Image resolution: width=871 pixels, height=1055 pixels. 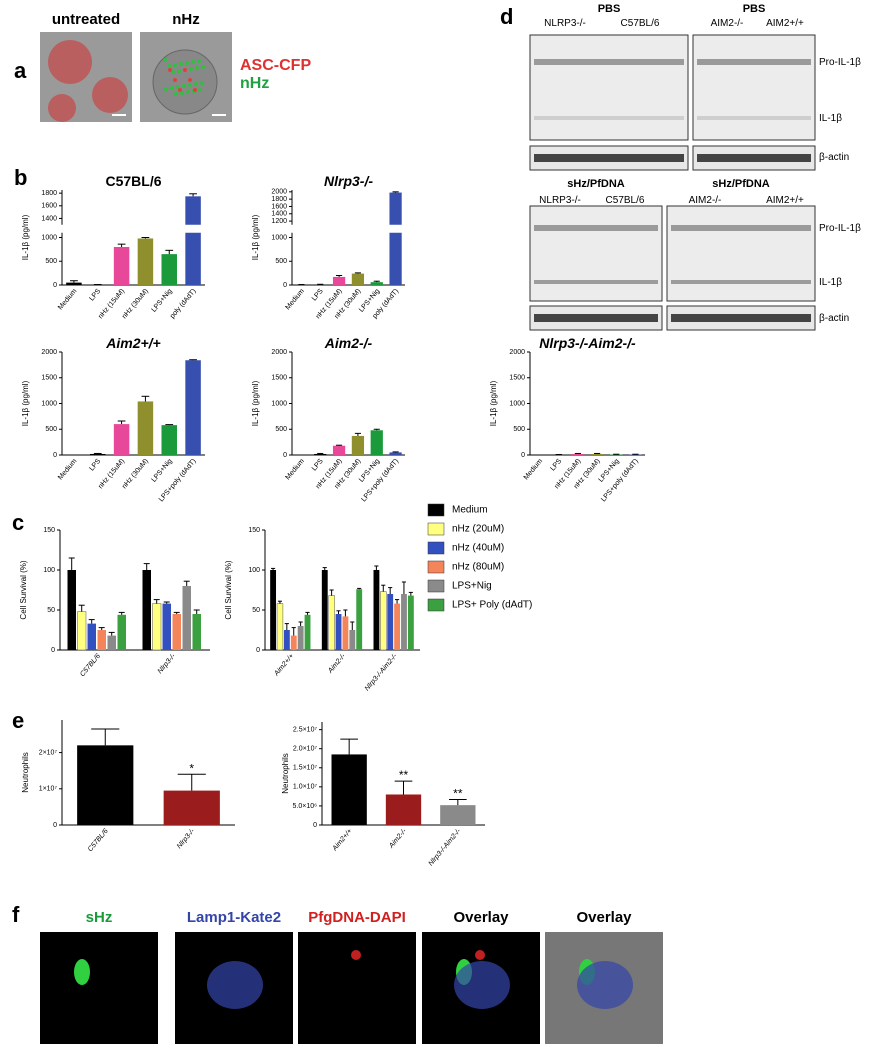 What do you see at coordinates (342, 840) in the screenshot?
I see `x-tick-label: Aim2+/+` at bounding box center [342, 840].